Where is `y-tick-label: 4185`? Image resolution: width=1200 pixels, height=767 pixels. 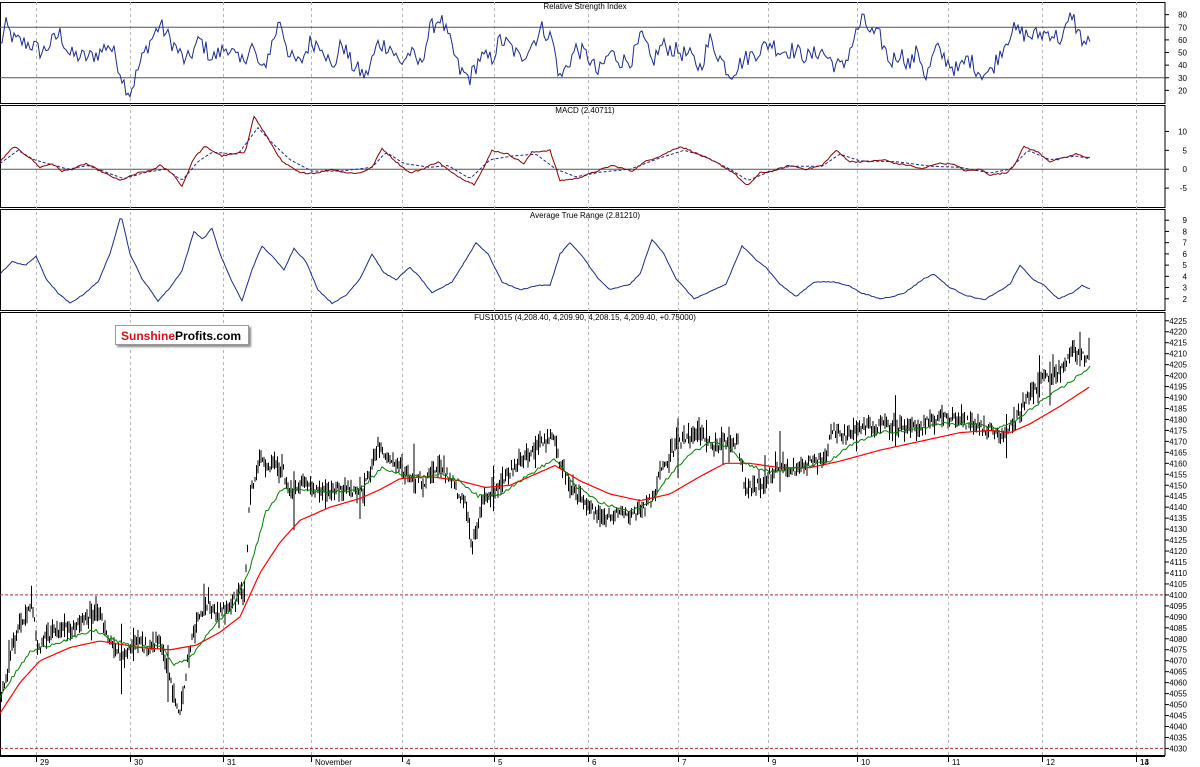 y-tick-label: 4185 is located at coordinates (1178, 408).